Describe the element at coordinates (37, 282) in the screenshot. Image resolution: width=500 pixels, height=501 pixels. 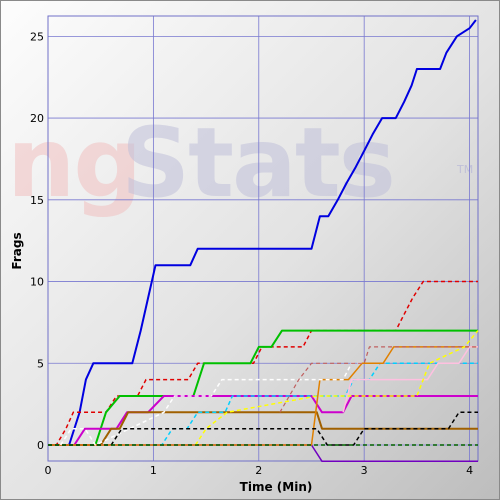
I see `y-tick-label: 10` at that location.